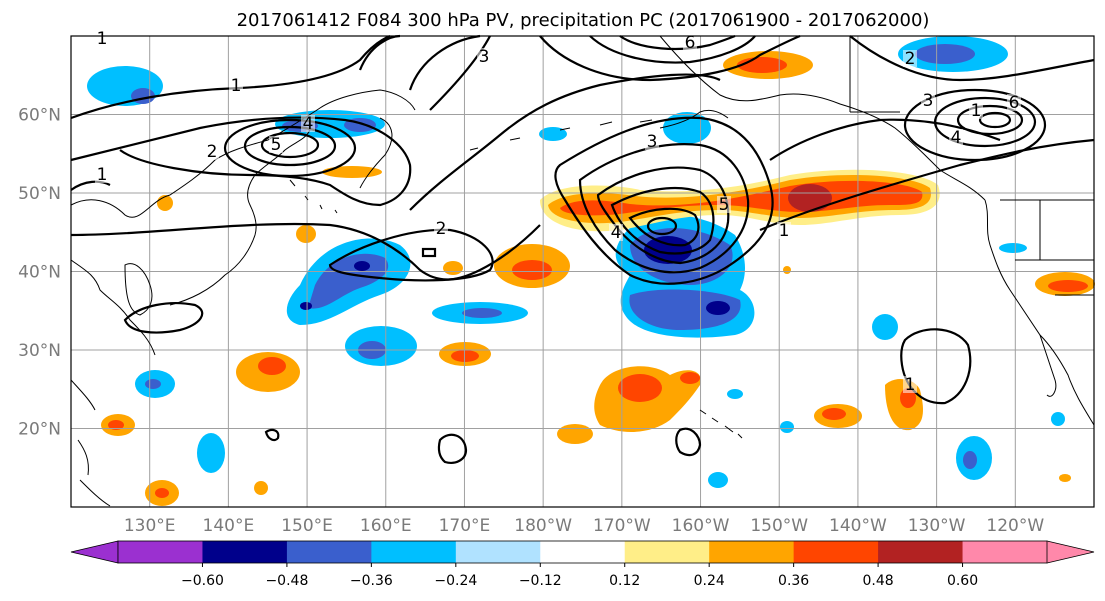 This screenshot has width=1105, height=601. What do you see at coordinates (701, 526) in the screenshot?
I see `longitude-tick-label: 160°W` at bounding box center [701, 526].